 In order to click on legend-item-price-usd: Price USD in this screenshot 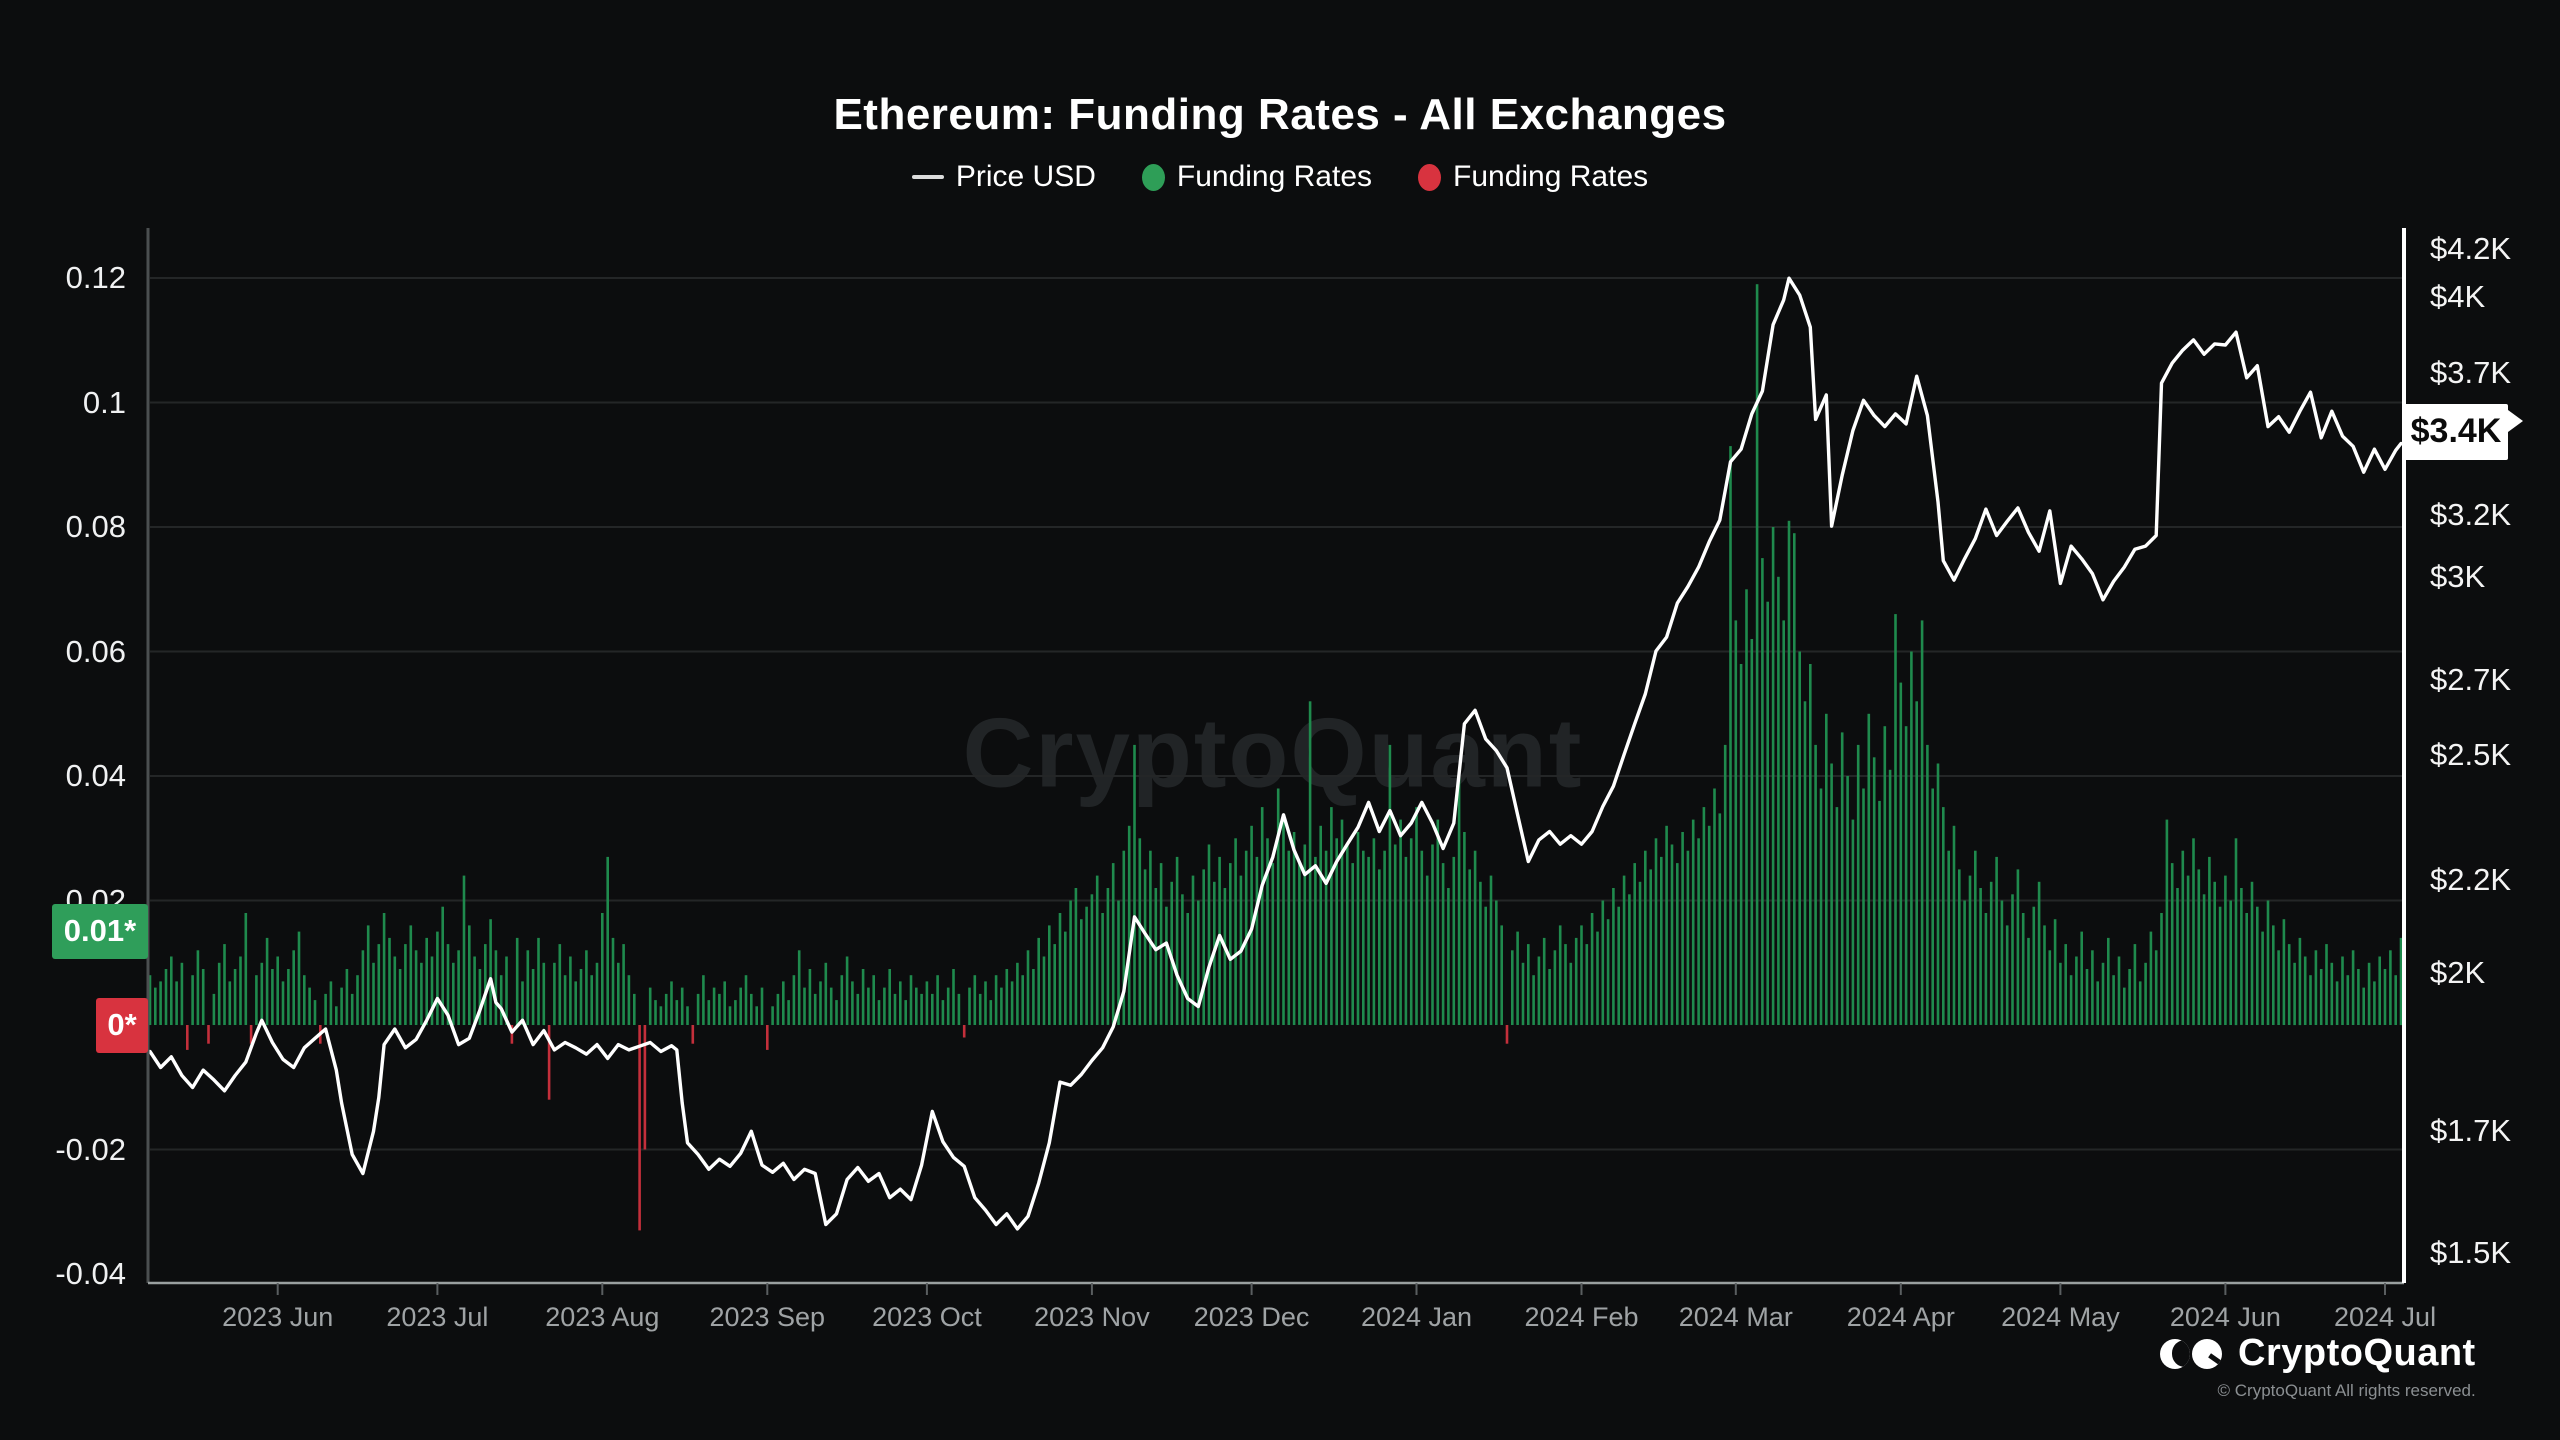, I will do `click(1003, 177)`.